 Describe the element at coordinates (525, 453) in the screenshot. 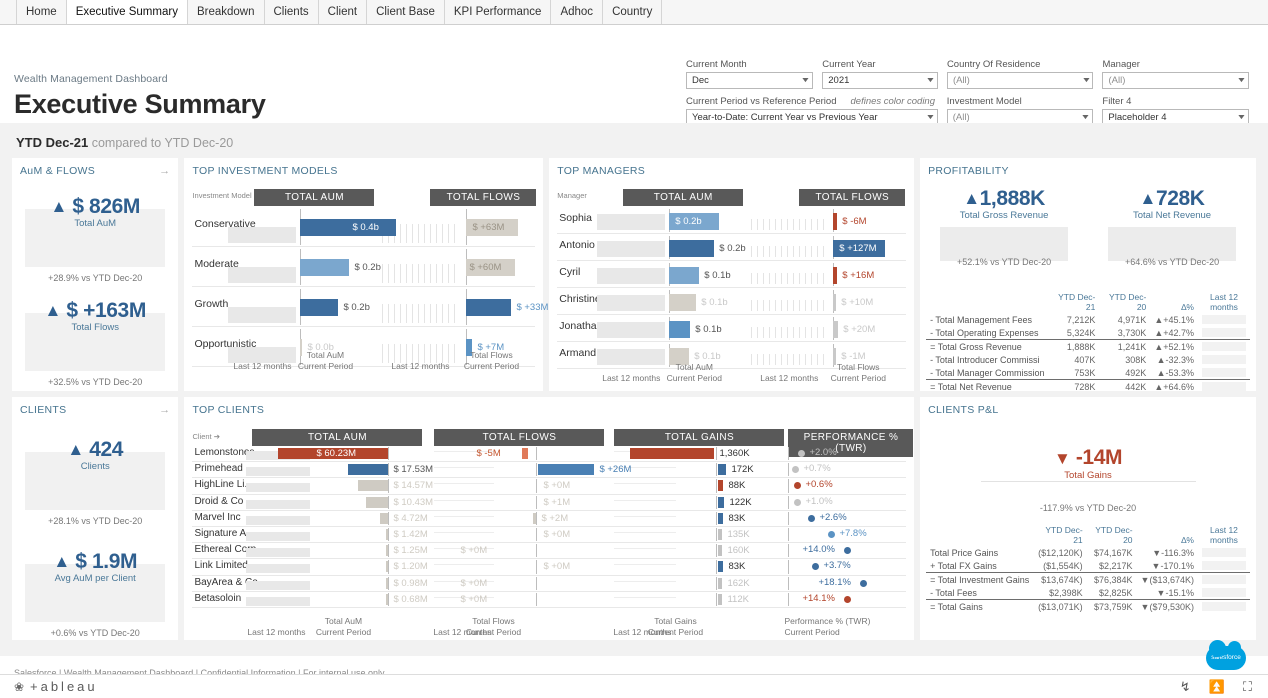

I see `bar-client-flows` at that location.